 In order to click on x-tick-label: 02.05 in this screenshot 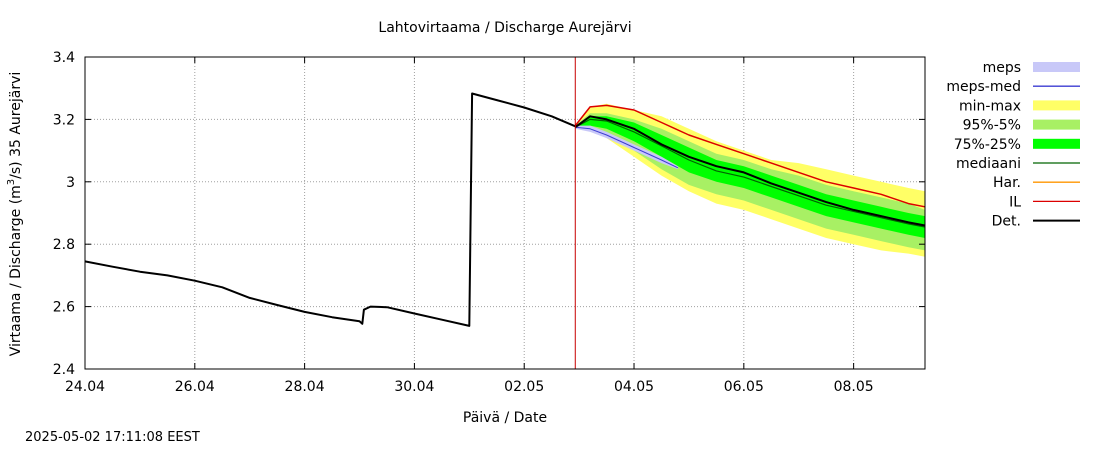, I will do `click(524, 387)`.